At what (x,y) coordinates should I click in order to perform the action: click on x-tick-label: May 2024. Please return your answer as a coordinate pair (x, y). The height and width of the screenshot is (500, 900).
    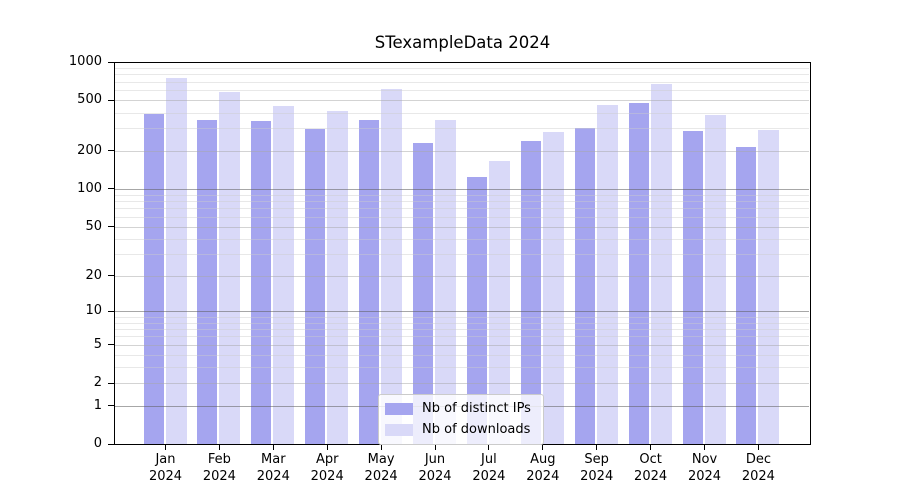
    Looking at the image, I should click on (381, 468).